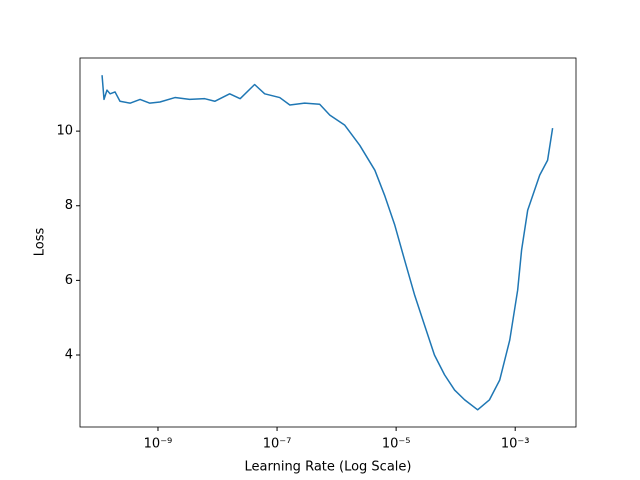 This screenshot has width=640, height=480. What do you see at coordinates (328, 467) in the screenshot?
I see `x-axis-label: Learning Rate (Log Scale)` at bounding box center [328, 467].